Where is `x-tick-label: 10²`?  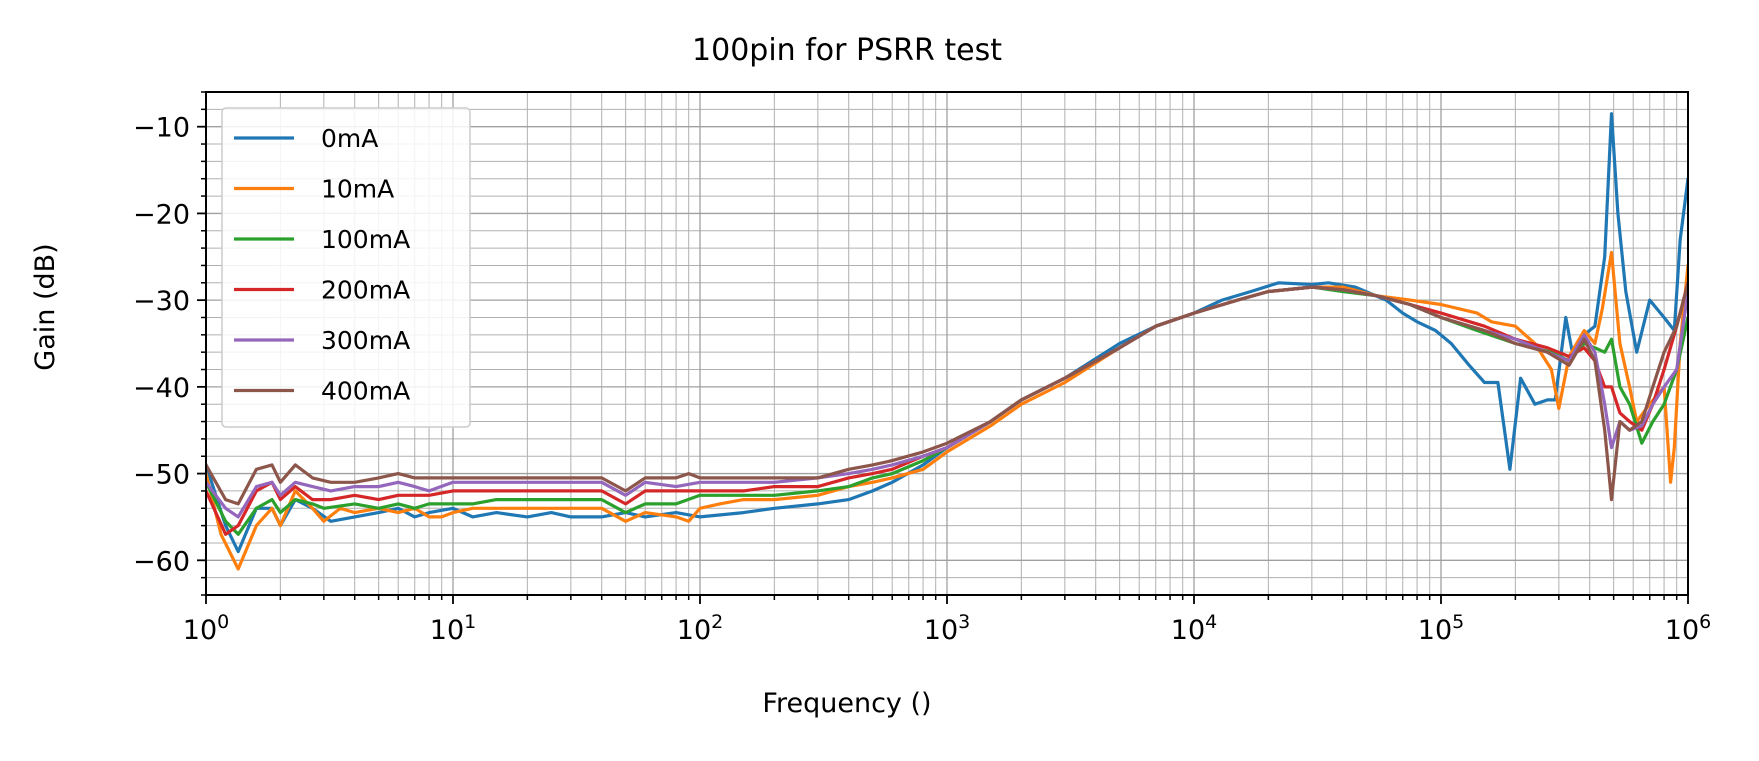
x-tick-label: 10² is located at coordinates (700, 628).